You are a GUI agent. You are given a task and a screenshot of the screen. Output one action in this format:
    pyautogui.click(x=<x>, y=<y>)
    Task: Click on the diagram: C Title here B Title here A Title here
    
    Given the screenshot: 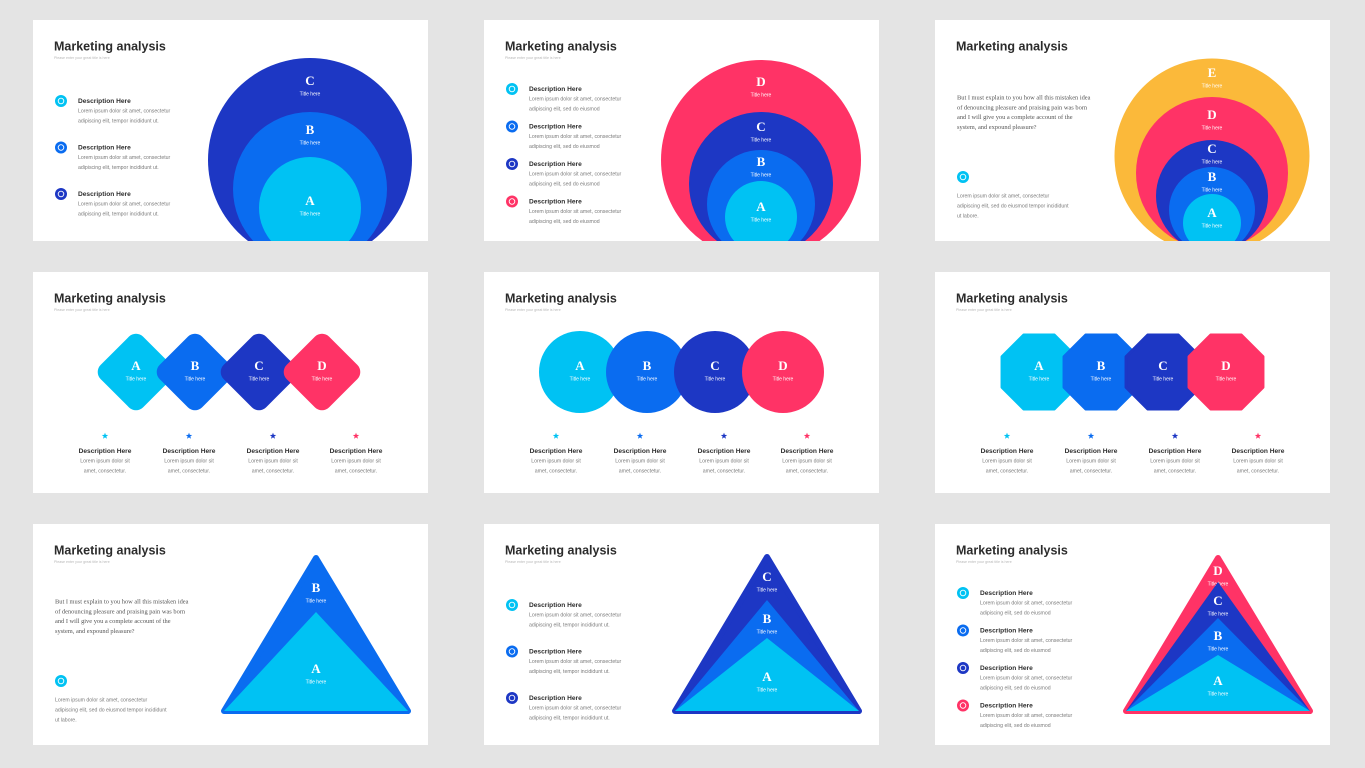 What is the action you would take?
    pyautogui.click(x=310, y=149)
    